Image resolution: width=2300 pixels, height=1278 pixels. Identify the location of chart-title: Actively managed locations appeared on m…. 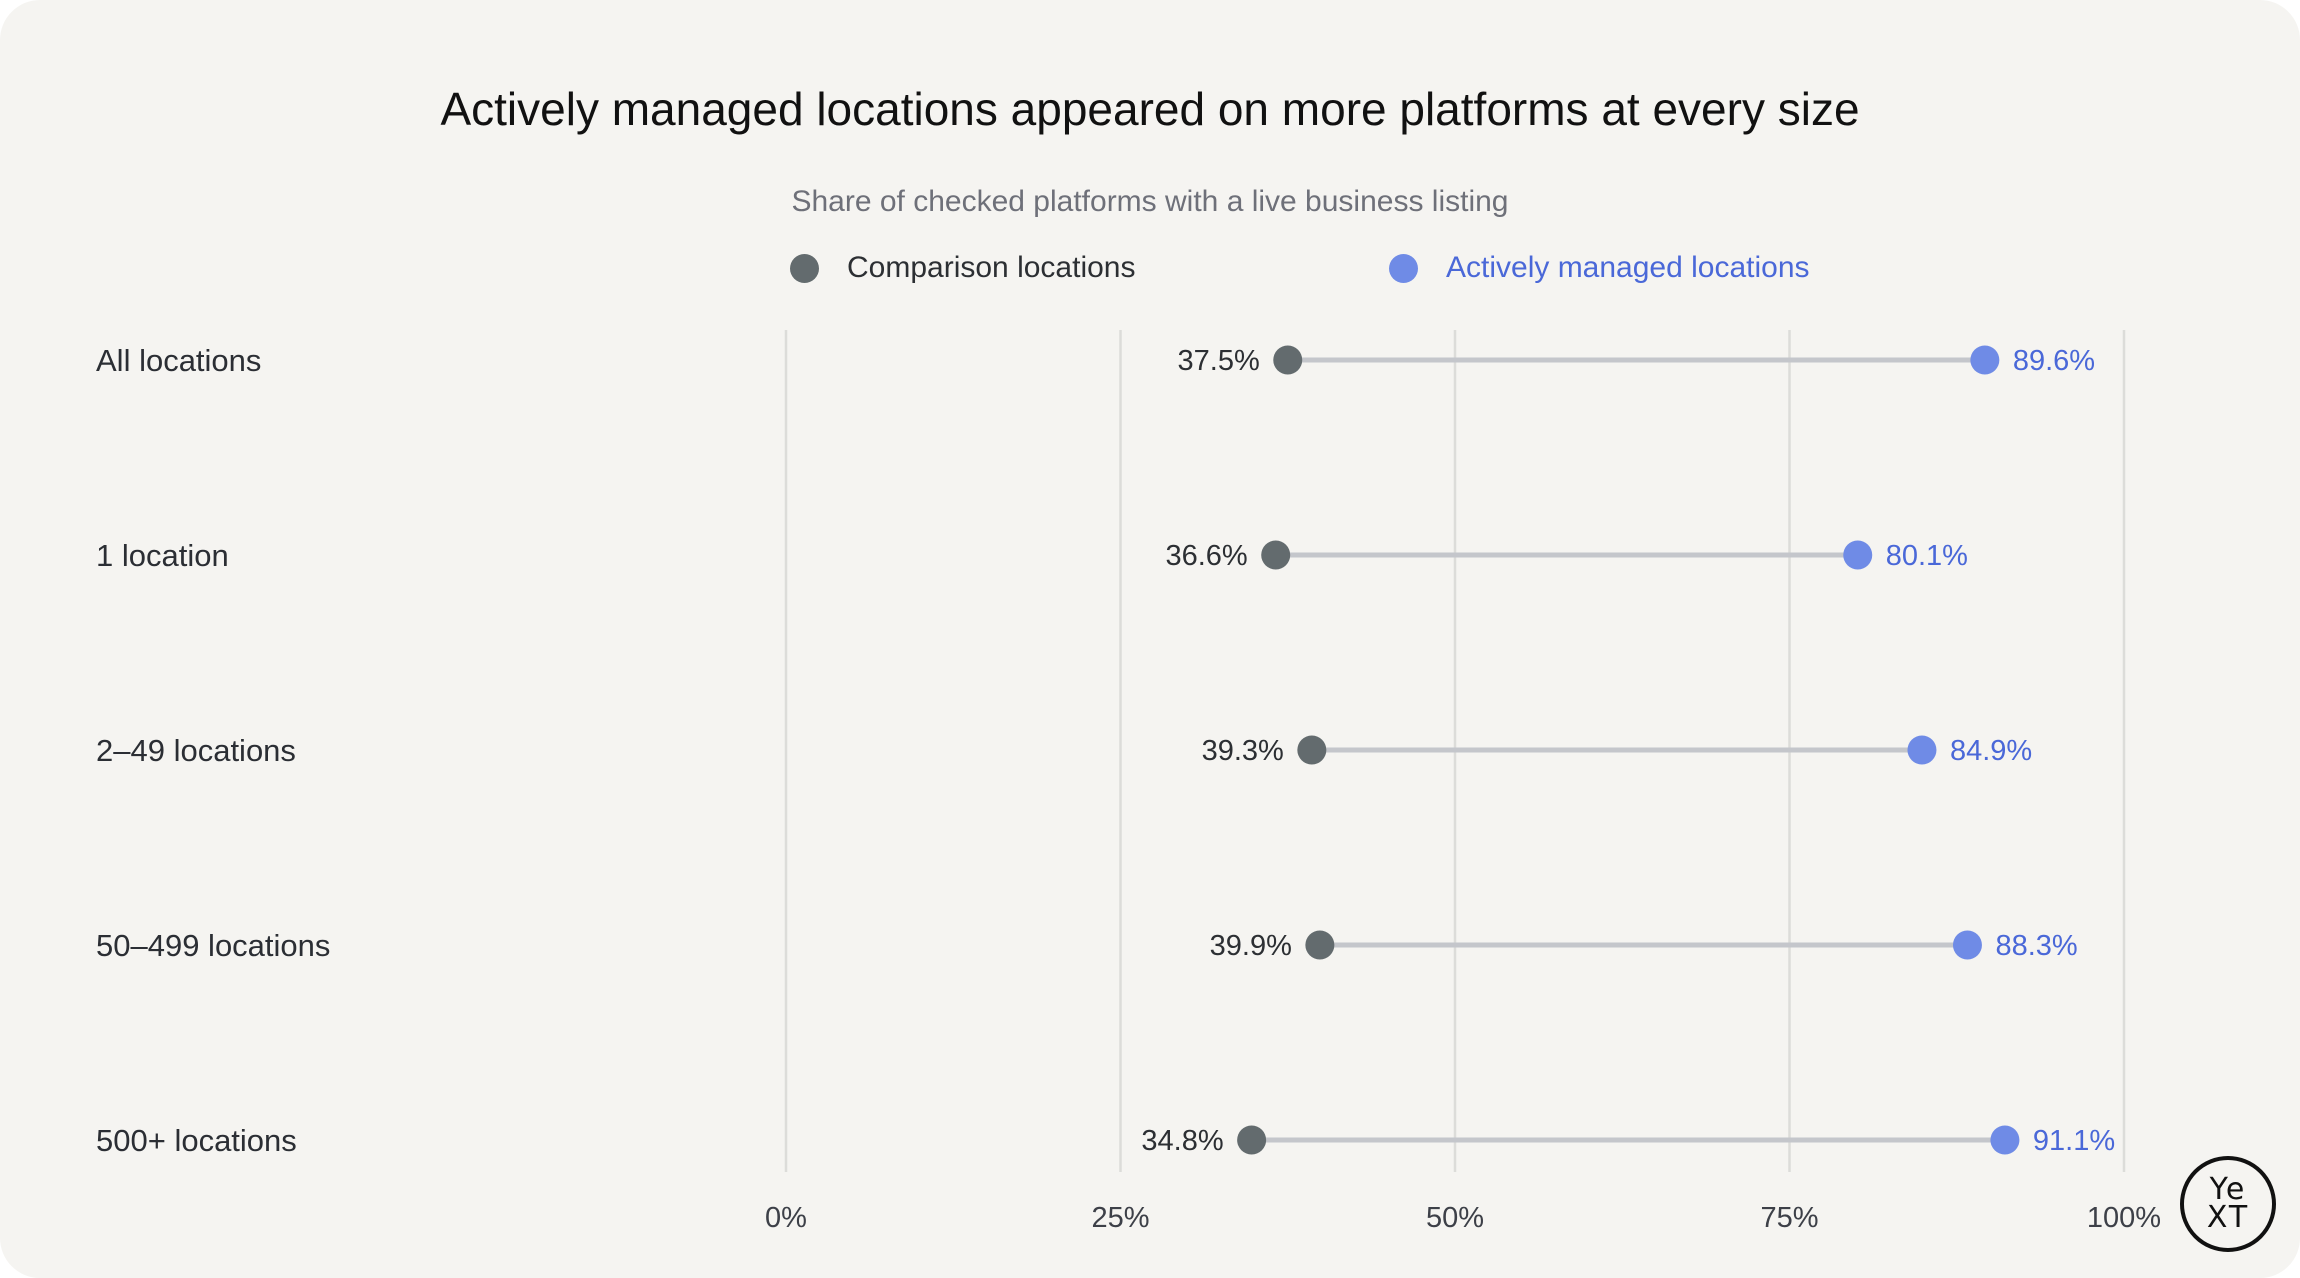
(1150, 109).